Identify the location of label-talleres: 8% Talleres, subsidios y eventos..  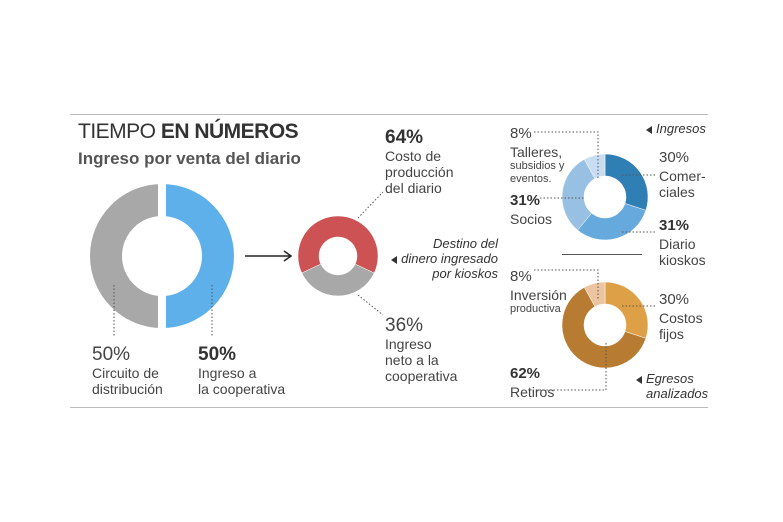
(537, 155).